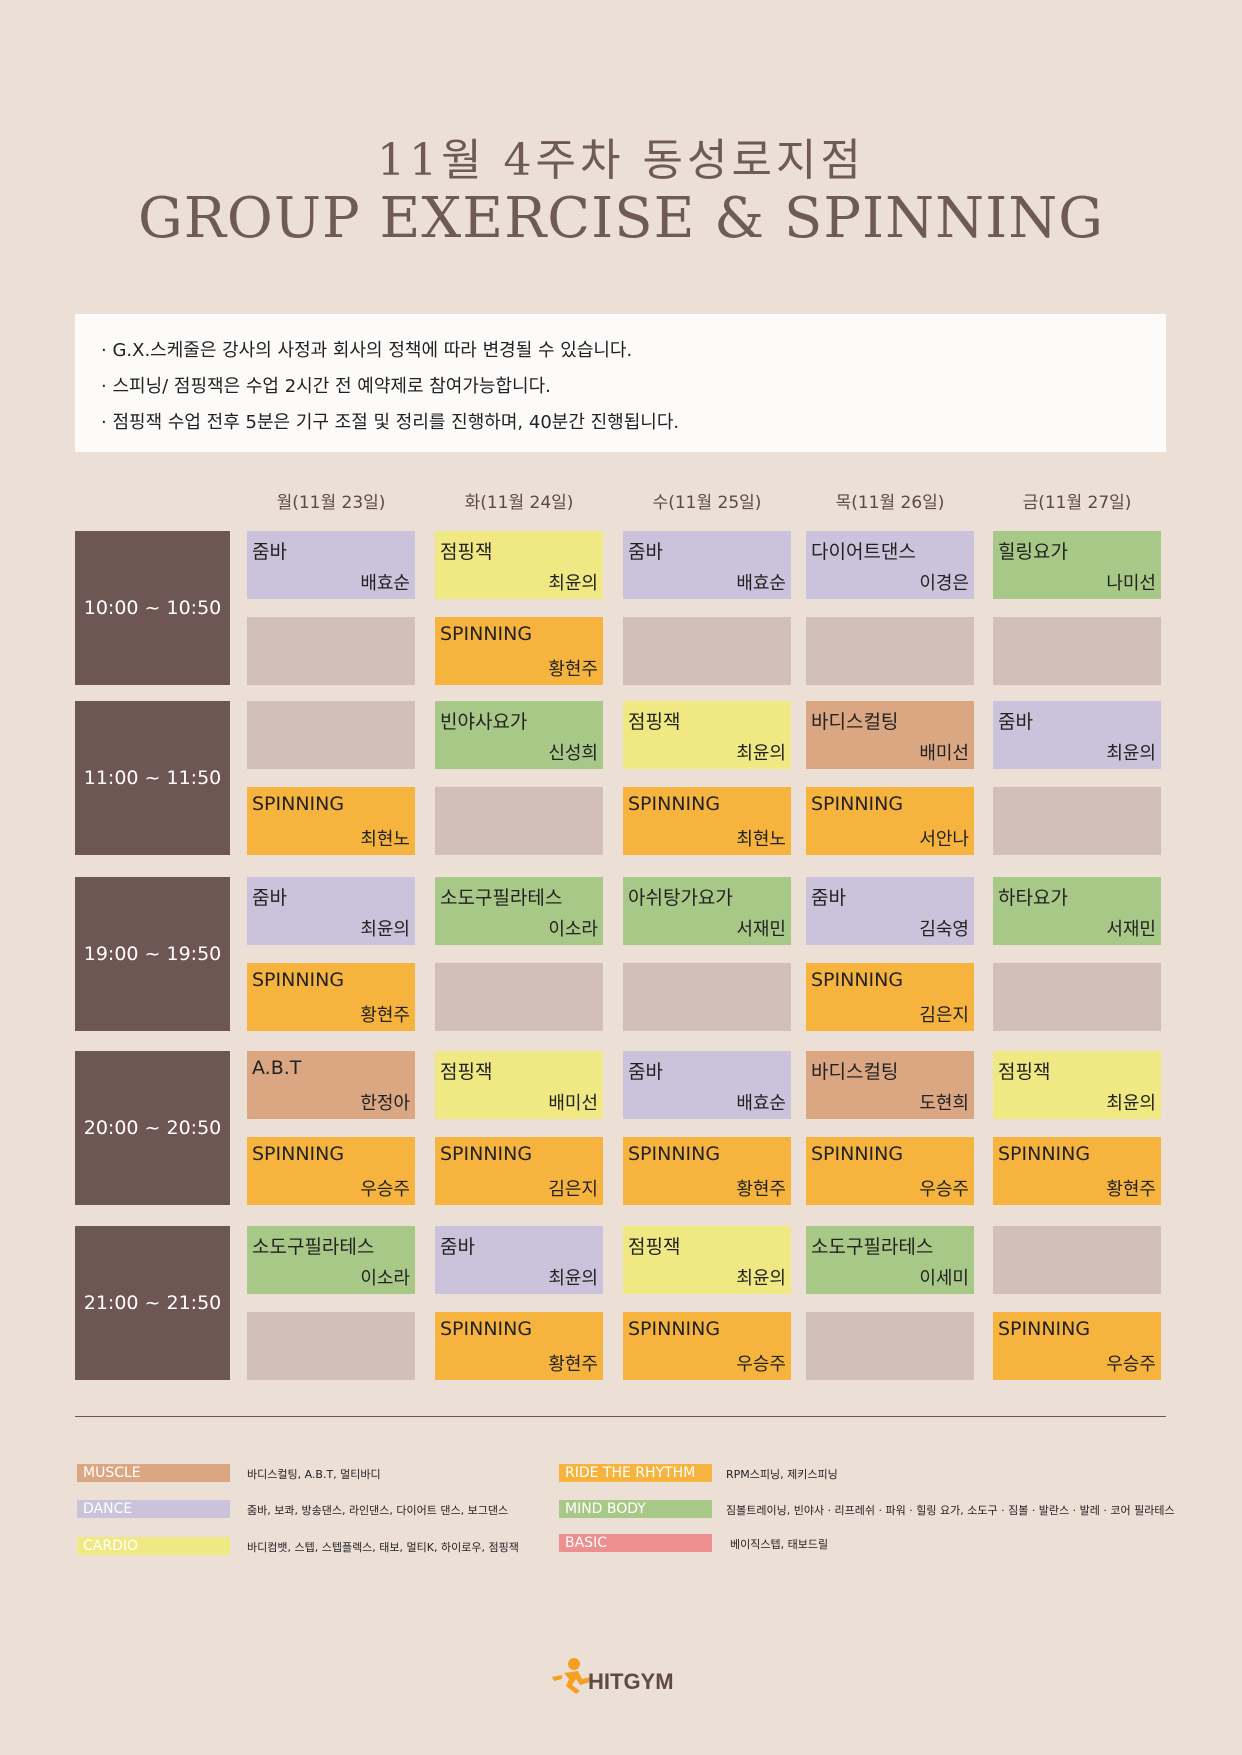  What do you see at coordinates (385, 839) in the screenshot?
I see `instructor-name: 최현노` at bounding box center [385, 839].